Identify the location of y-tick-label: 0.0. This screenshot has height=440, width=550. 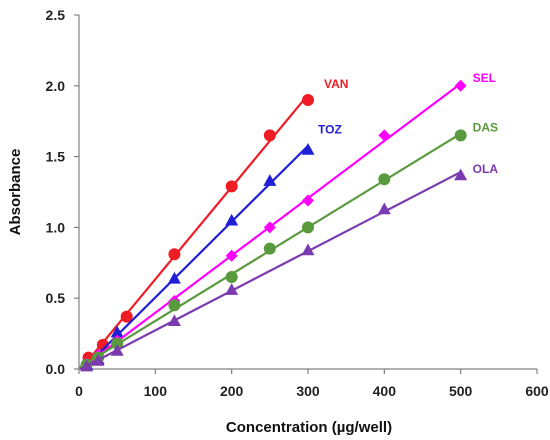
(56, 369).